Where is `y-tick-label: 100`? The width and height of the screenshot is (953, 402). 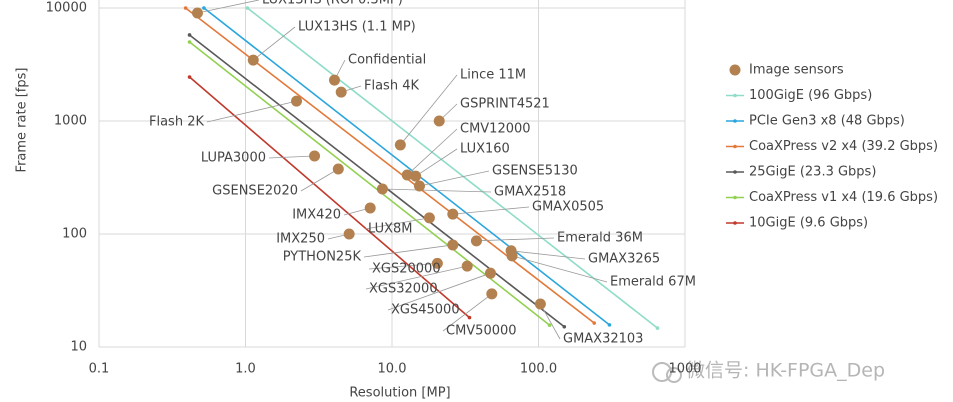 y-tick-label: 100 is located at coordinates (74, 234).